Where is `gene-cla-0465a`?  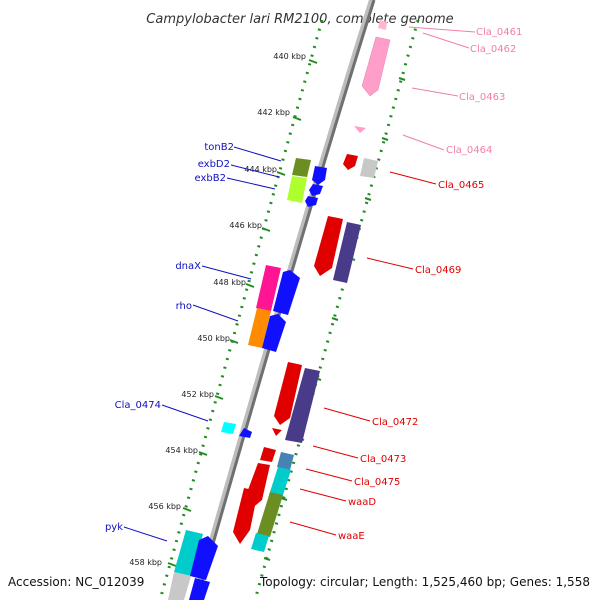 gene-cla-0465a is located at coordinates (350, 162).